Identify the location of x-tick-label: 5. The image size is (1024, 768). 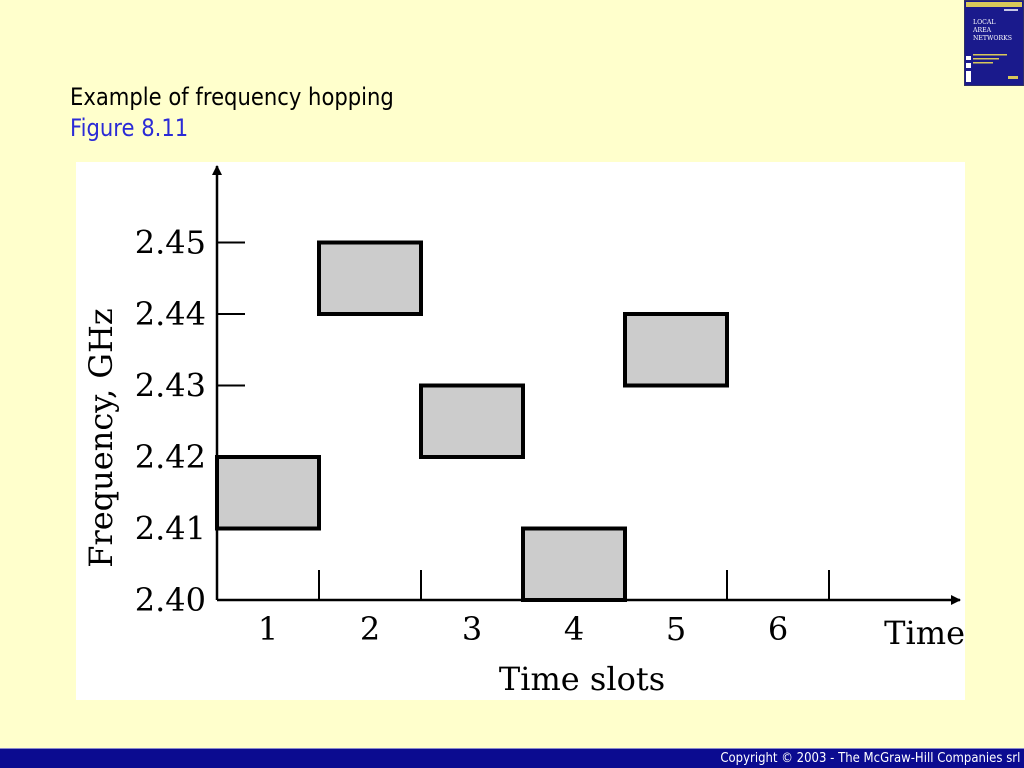
(676, 629).